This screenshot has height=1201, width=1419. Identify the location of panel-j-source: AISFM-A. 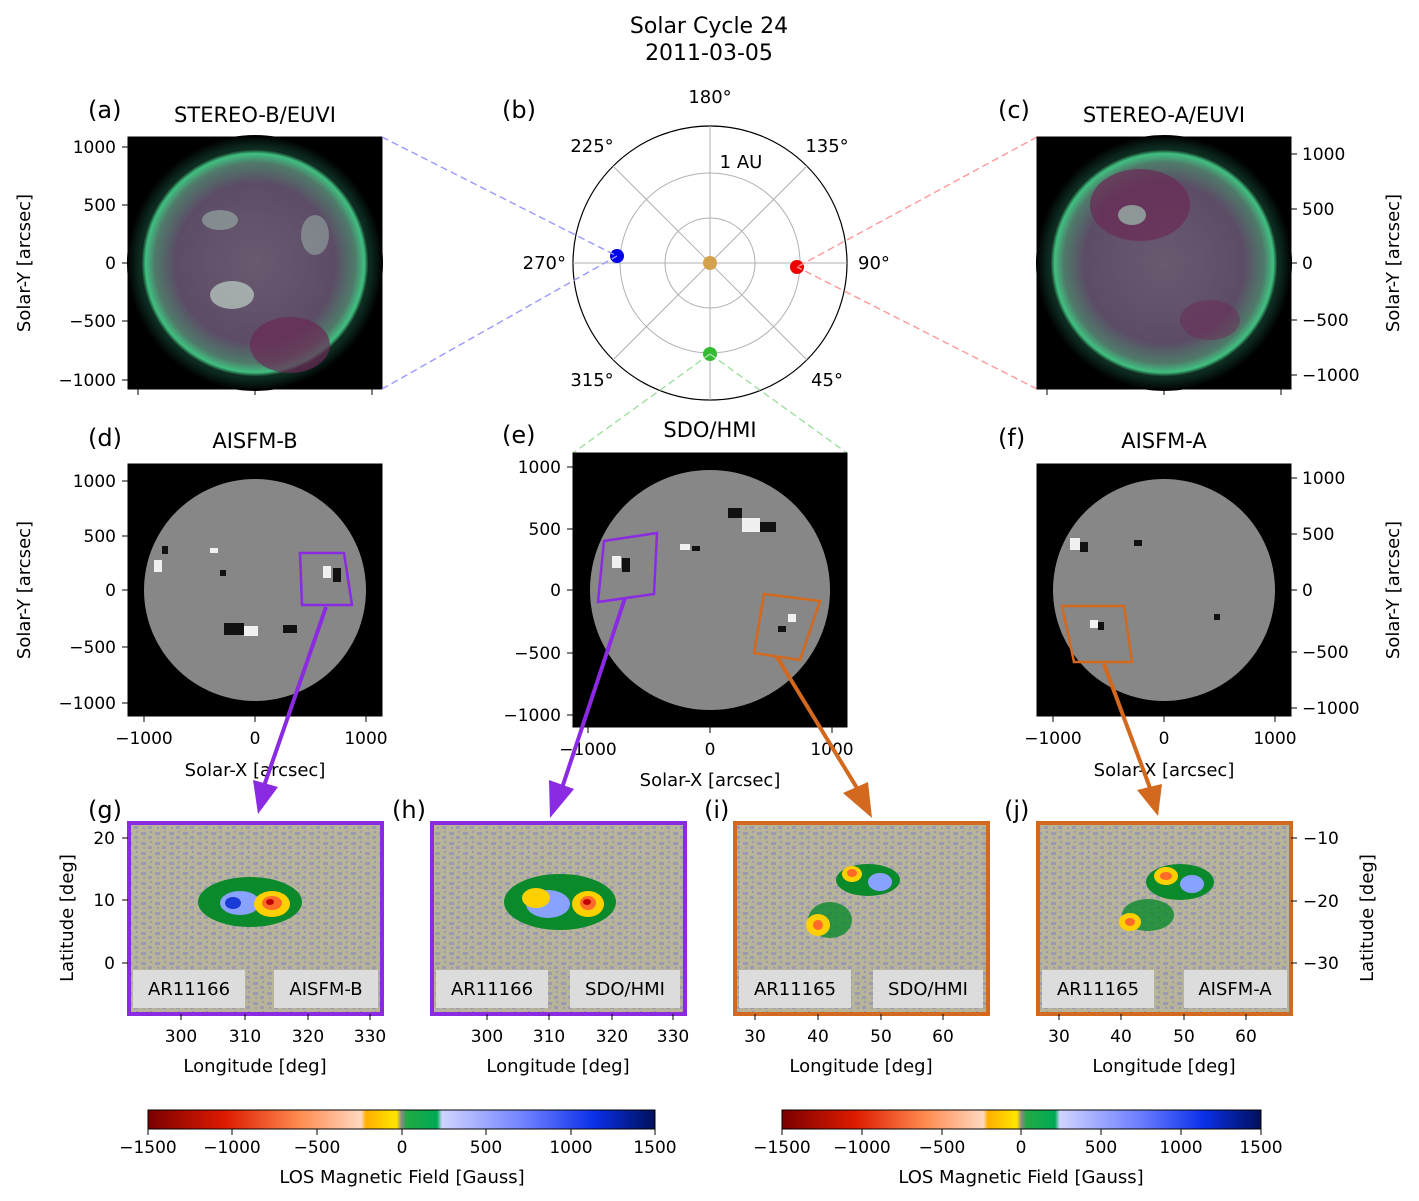
(1235, 989).